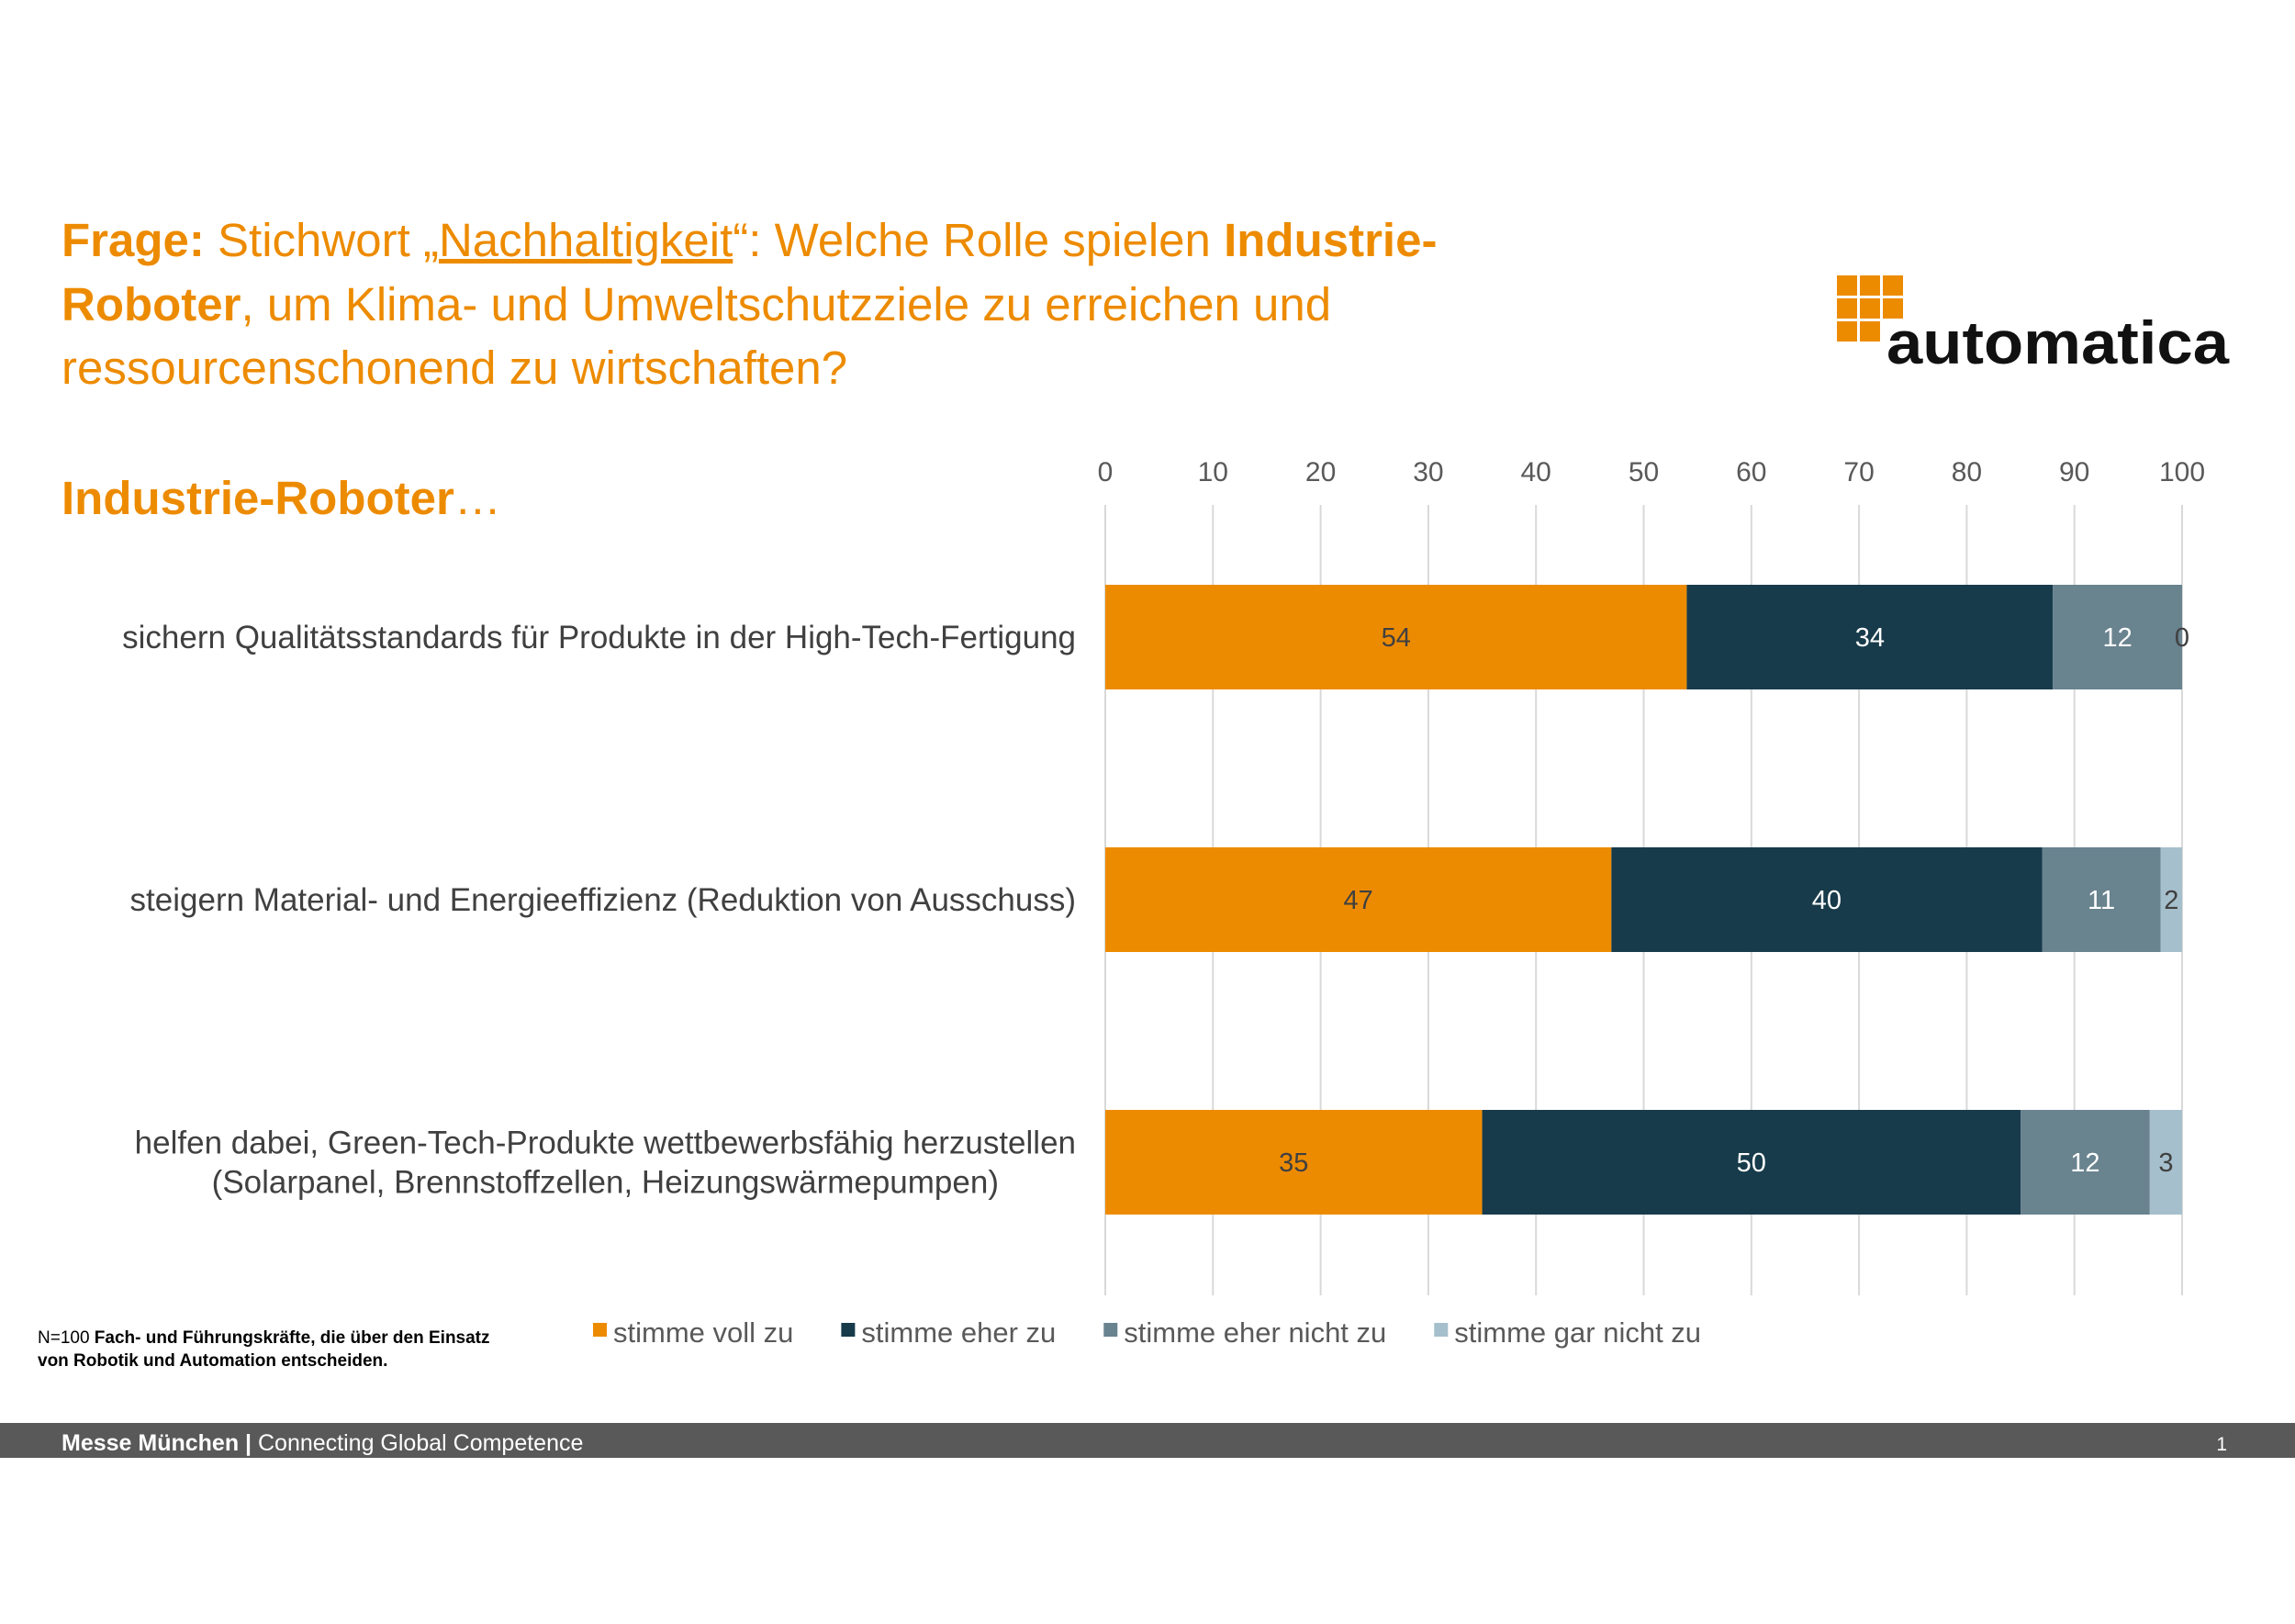 Image resolution: width=2295 pixels, height=1624 pixels. I want to click on data-label: 40, so click(1827, 900).